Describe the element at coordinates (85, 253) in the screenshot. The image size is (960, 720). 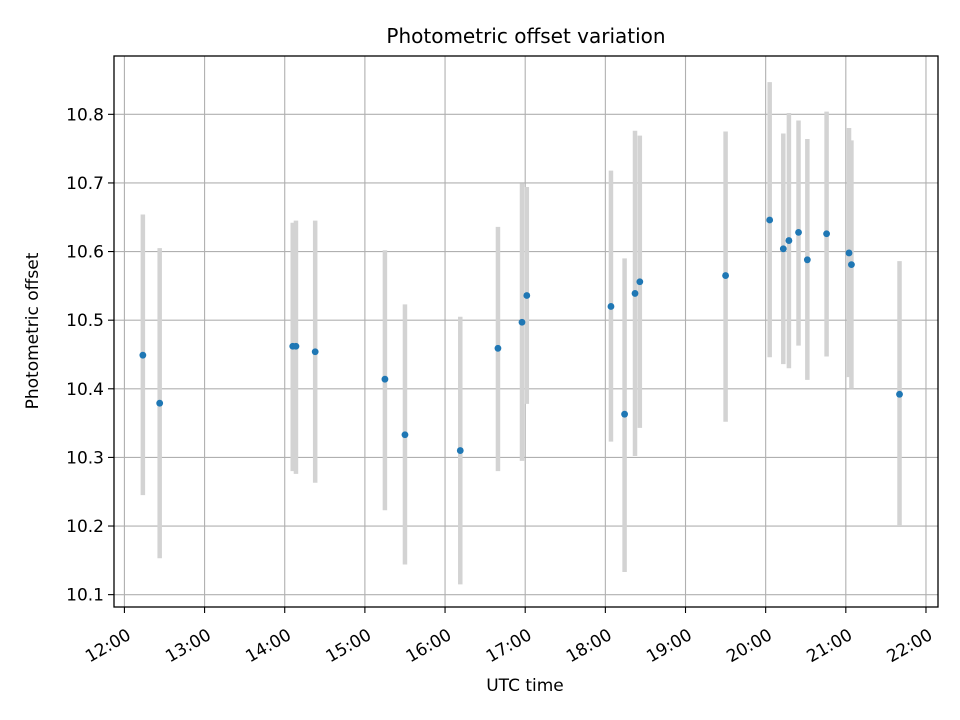
I see `y-tick-label: 10.6` at that location.